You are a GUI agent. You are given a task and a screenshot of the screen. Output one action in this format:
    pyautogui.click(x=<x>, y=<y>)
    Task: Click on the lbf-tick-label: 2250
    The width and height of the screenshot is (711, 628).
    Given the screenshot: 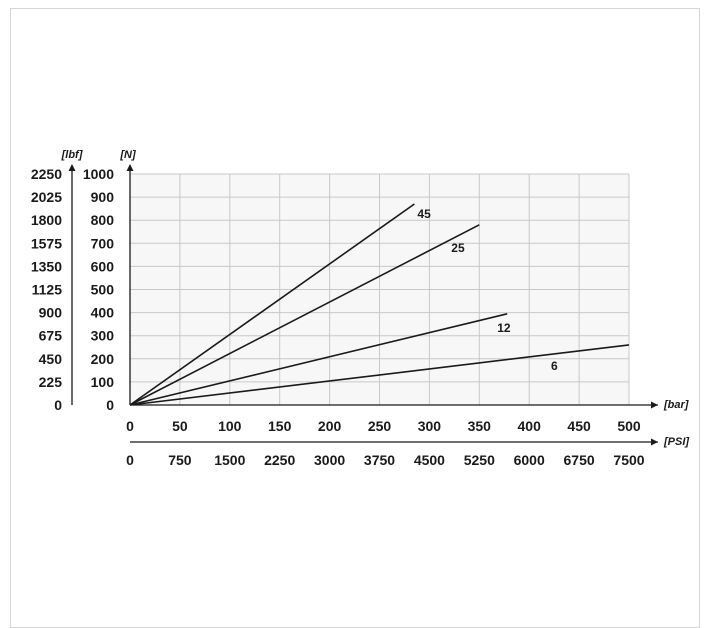 What is the action you would take?
    pyautogui.click(x=46, y=174)
    